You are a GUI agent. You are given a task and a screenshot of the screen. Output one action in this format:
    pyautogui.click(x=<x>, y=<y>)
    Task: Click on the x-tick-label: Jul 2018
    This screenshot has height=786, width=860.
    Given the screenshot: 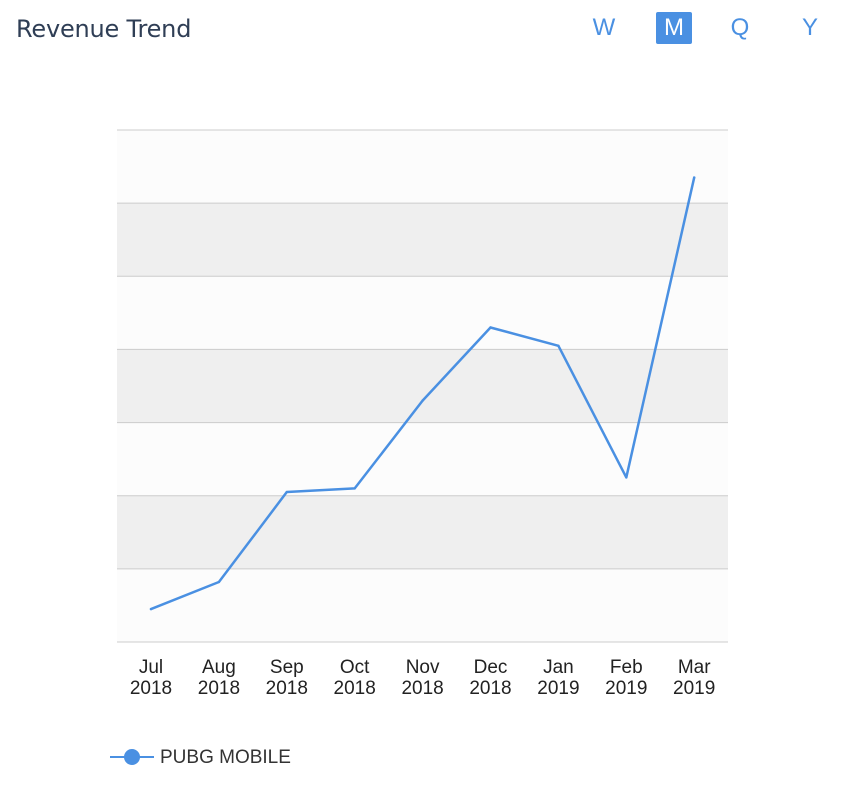 What is the action you would take?
    pyautogui.click(x=151, y=678)
    